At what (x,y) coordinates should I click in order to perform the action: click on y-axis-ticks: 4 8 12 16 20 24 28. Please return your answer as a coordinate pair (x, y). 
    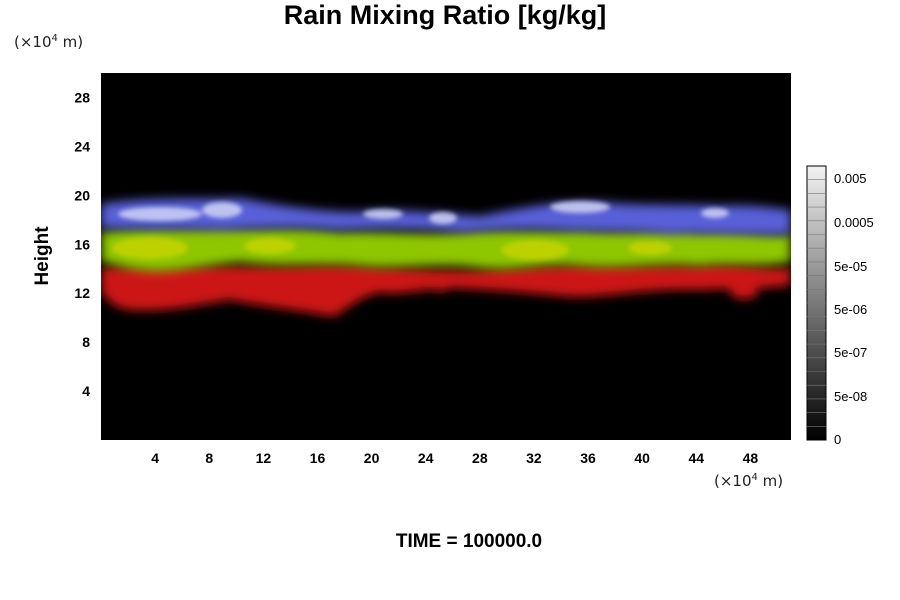
    Looking at the image, I should click on (82, 244).